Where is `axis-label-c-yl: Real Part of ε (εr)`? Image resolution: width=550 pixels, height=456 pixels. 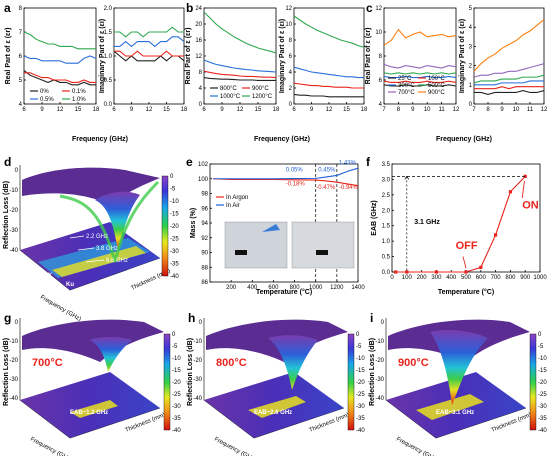
axis-label-c-yl: Real Part of ε (εr) is located at coordinates (368, 56).